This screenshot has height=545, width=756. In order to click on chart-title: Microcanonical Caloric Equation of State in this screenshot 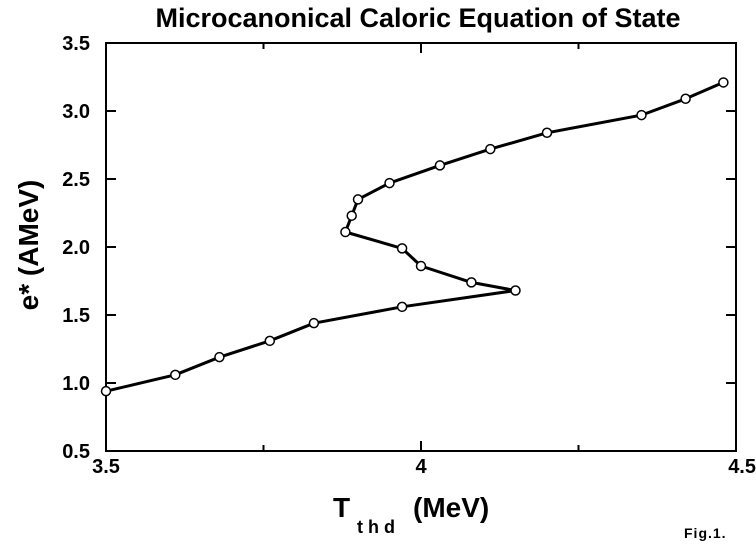, I will do `click(417, 18)`.